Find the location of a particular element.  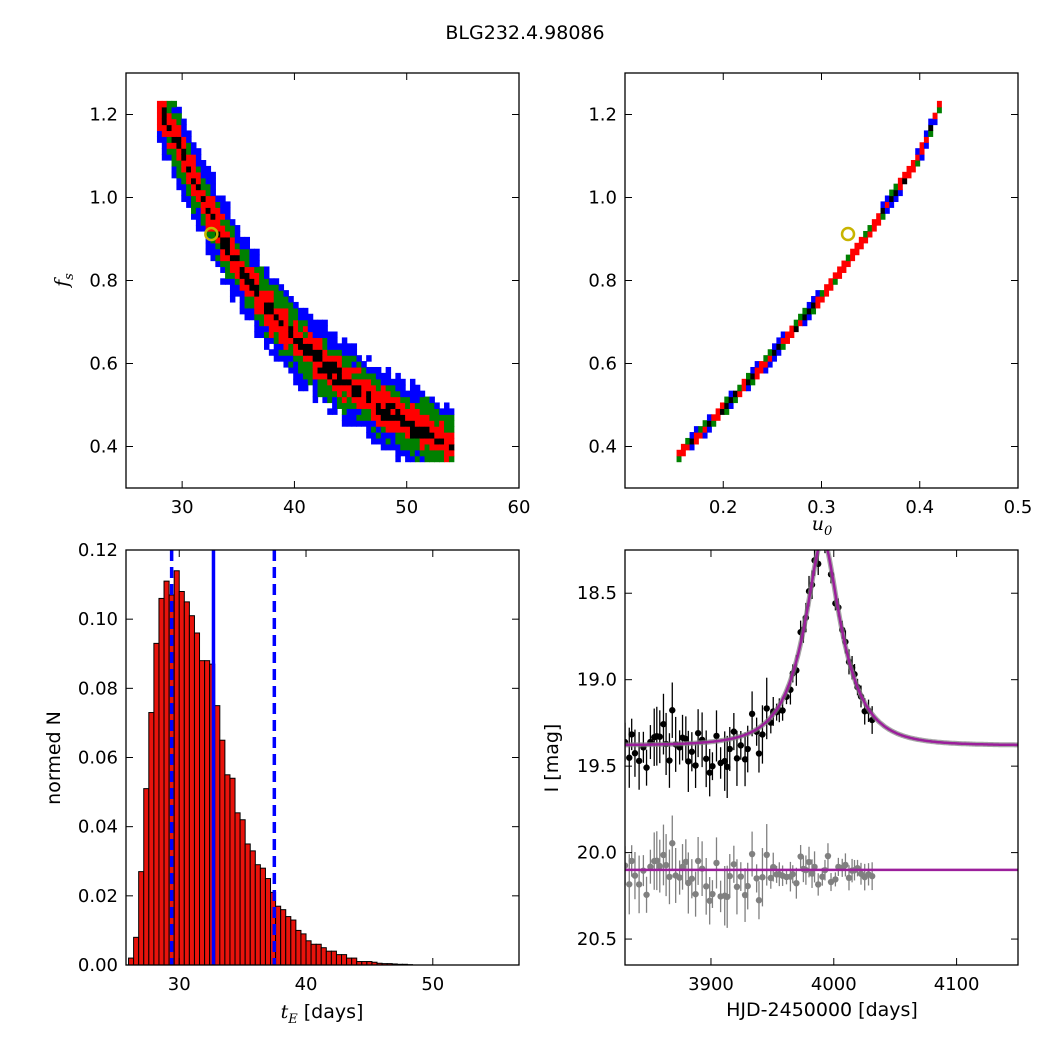

y-tick-label: 0.02 is located at coordinates (98, 896).